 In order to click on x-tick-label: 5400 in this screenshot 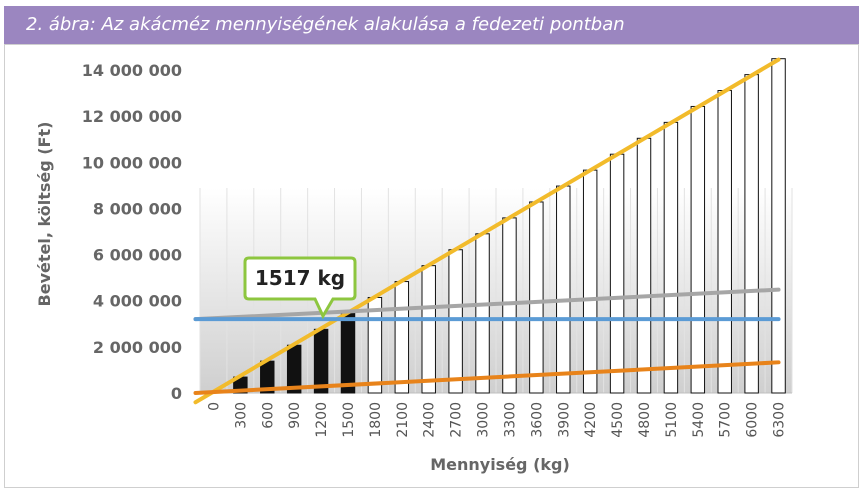, I will do `click(699, 420)`.